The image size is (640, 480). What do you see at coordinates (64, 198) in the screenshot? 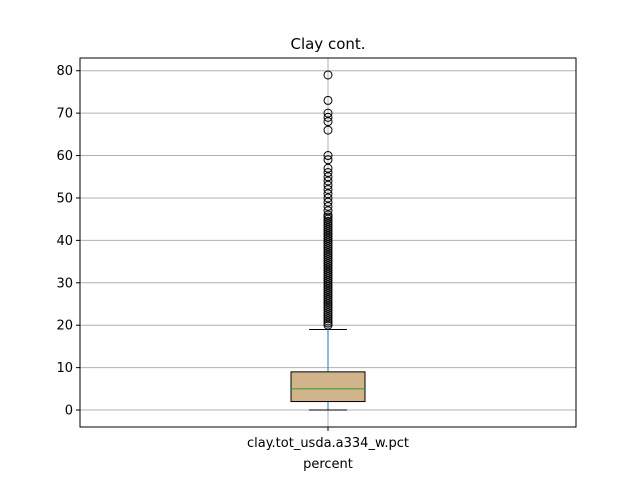
I see `y-tick-label: 50` at bounding box center [64, 198].